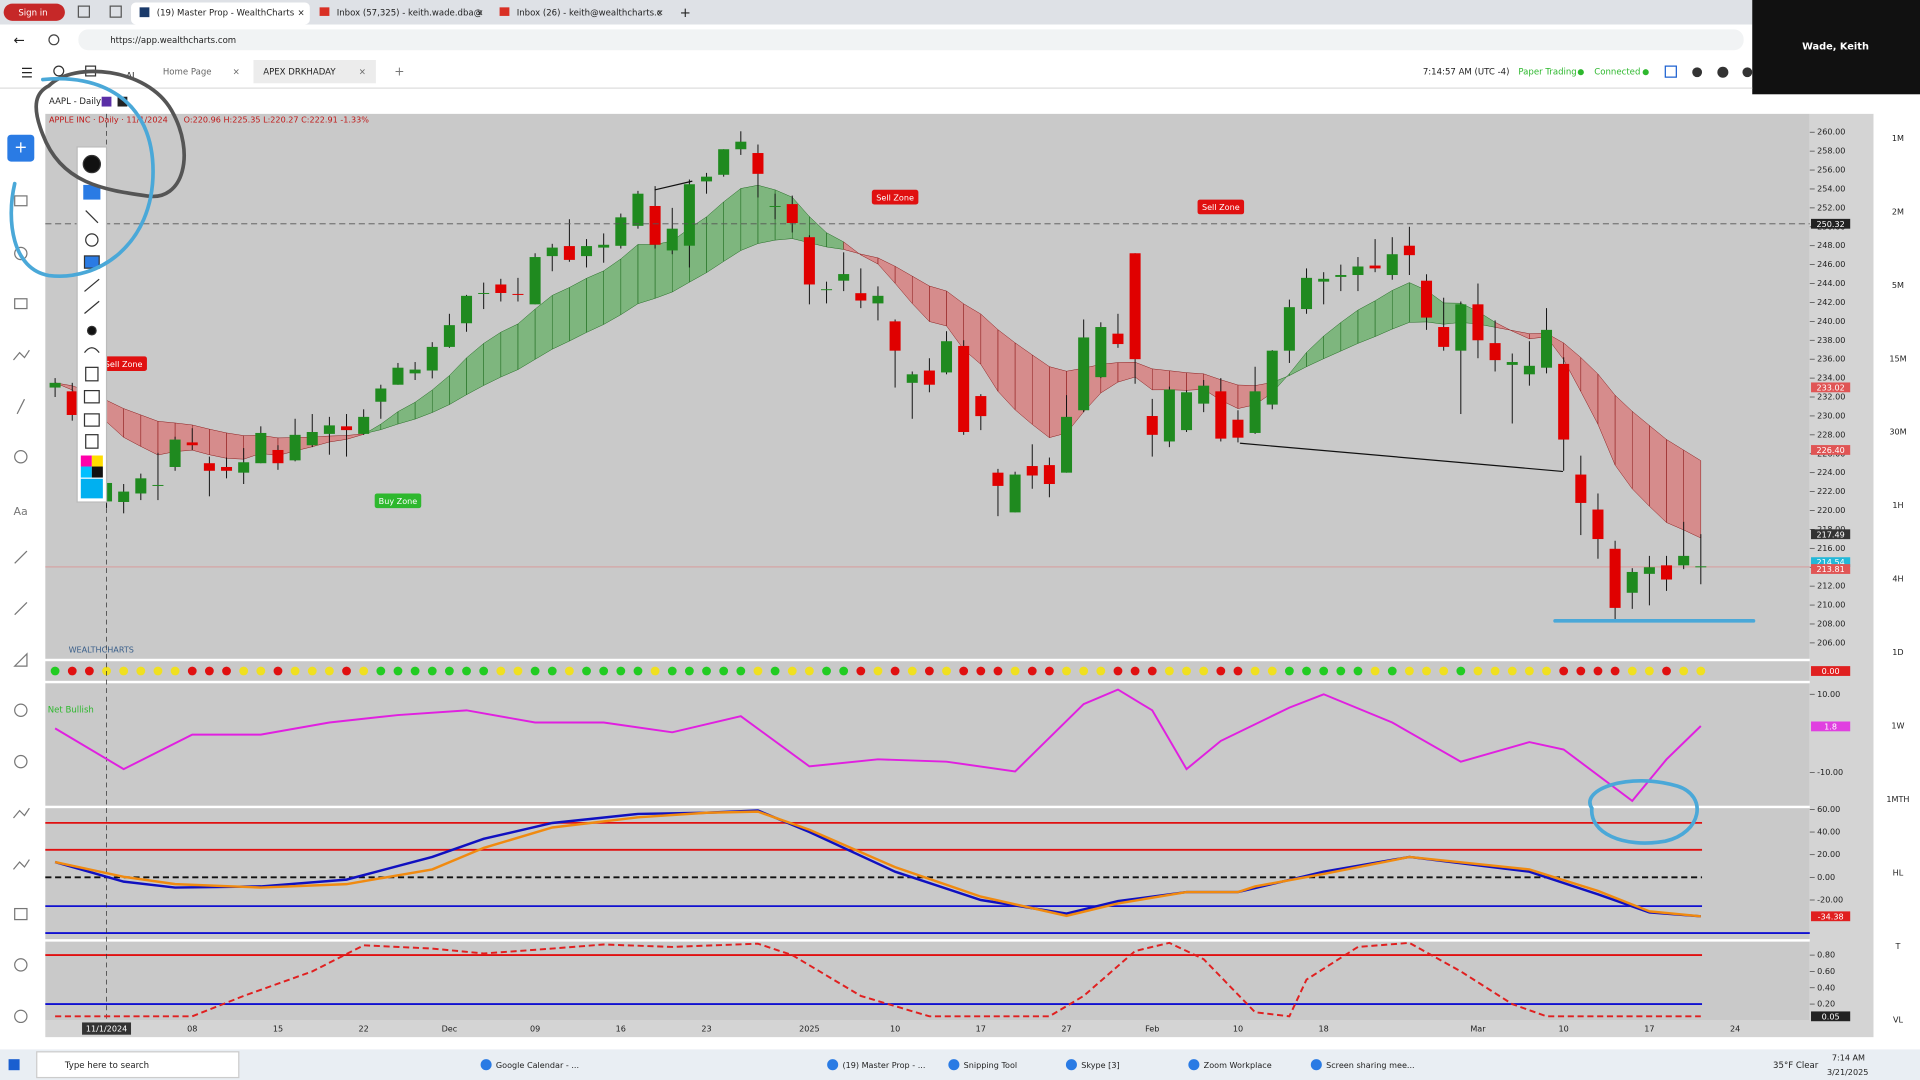  Describe the element at coordinates (1898, 138) in the screenshot. I see `timeframe: 1M` at that location.